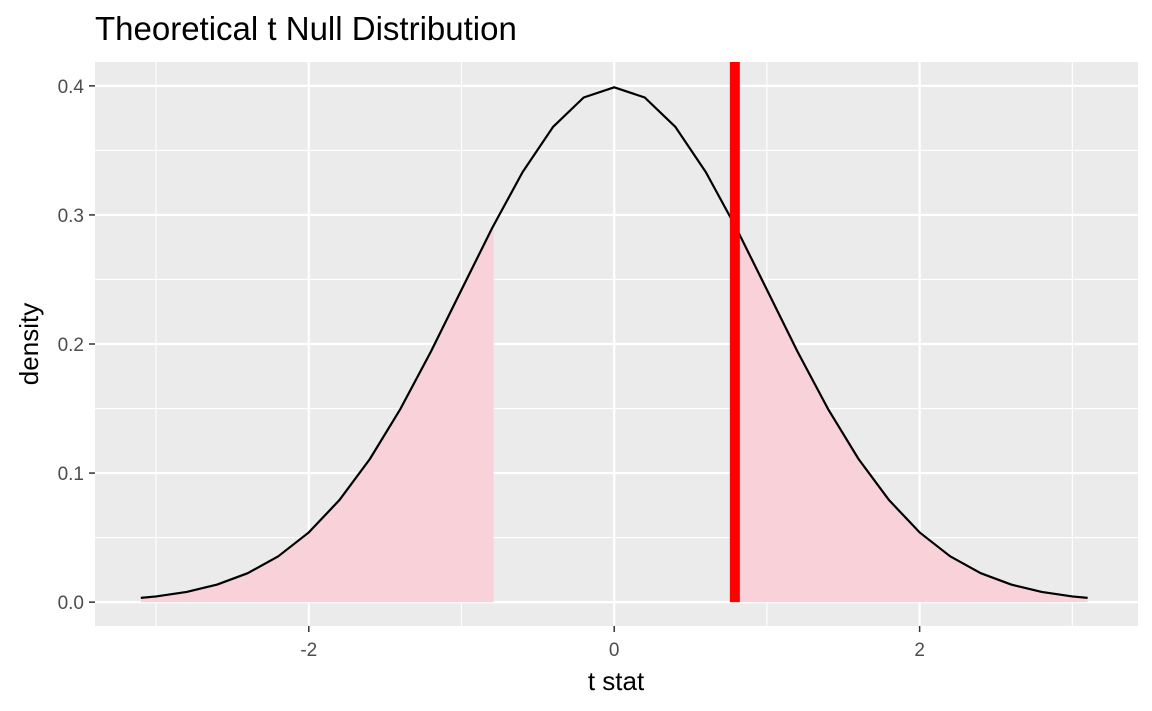 This screenshot has width=1152, height=711. I want to click on y-tick-label: 0.1, so click(71, 474).